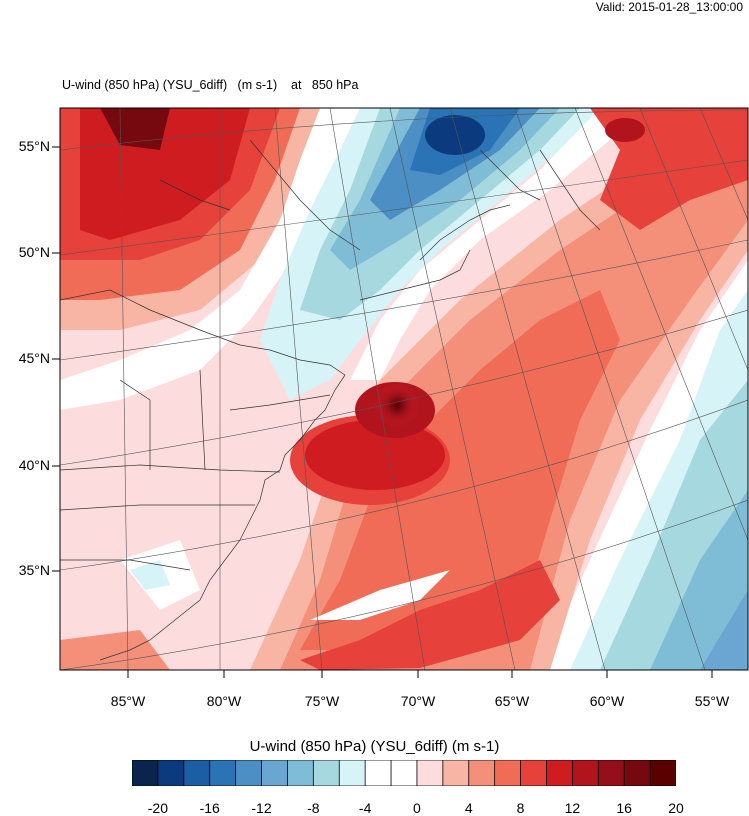  Describe the element at coordinates (624, 808) in the screenshot. I see `colorbar-tick-label: 16` at that location.